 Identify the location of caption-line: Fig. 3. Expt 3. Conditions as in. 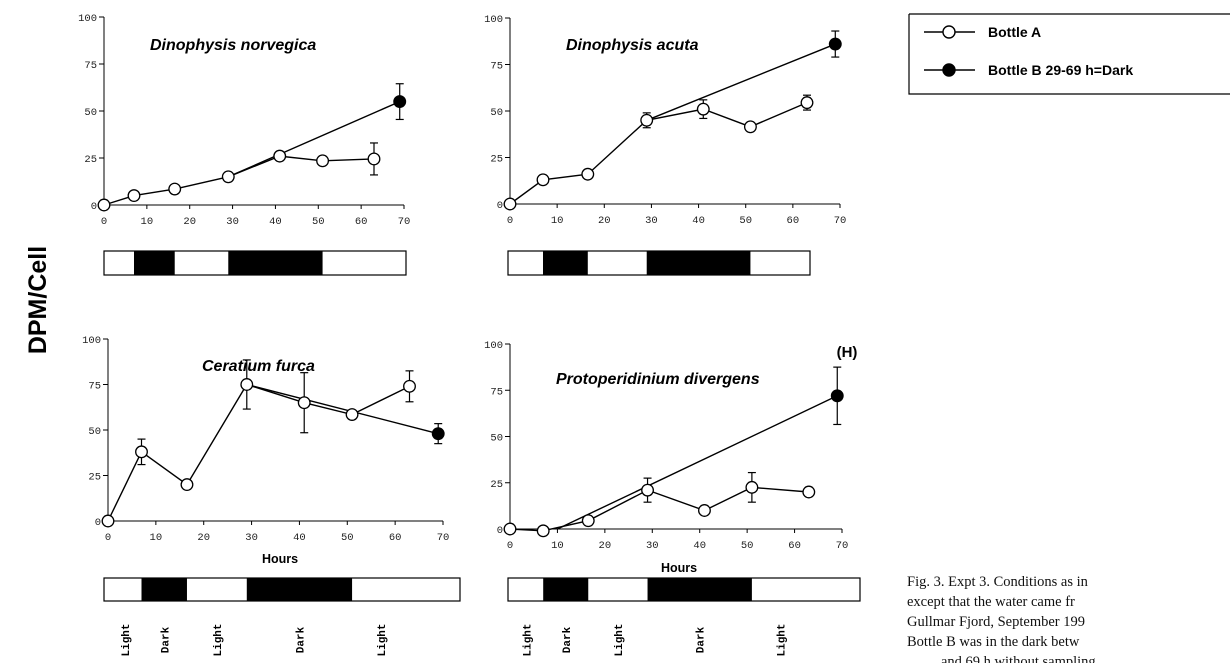
(997, 582).